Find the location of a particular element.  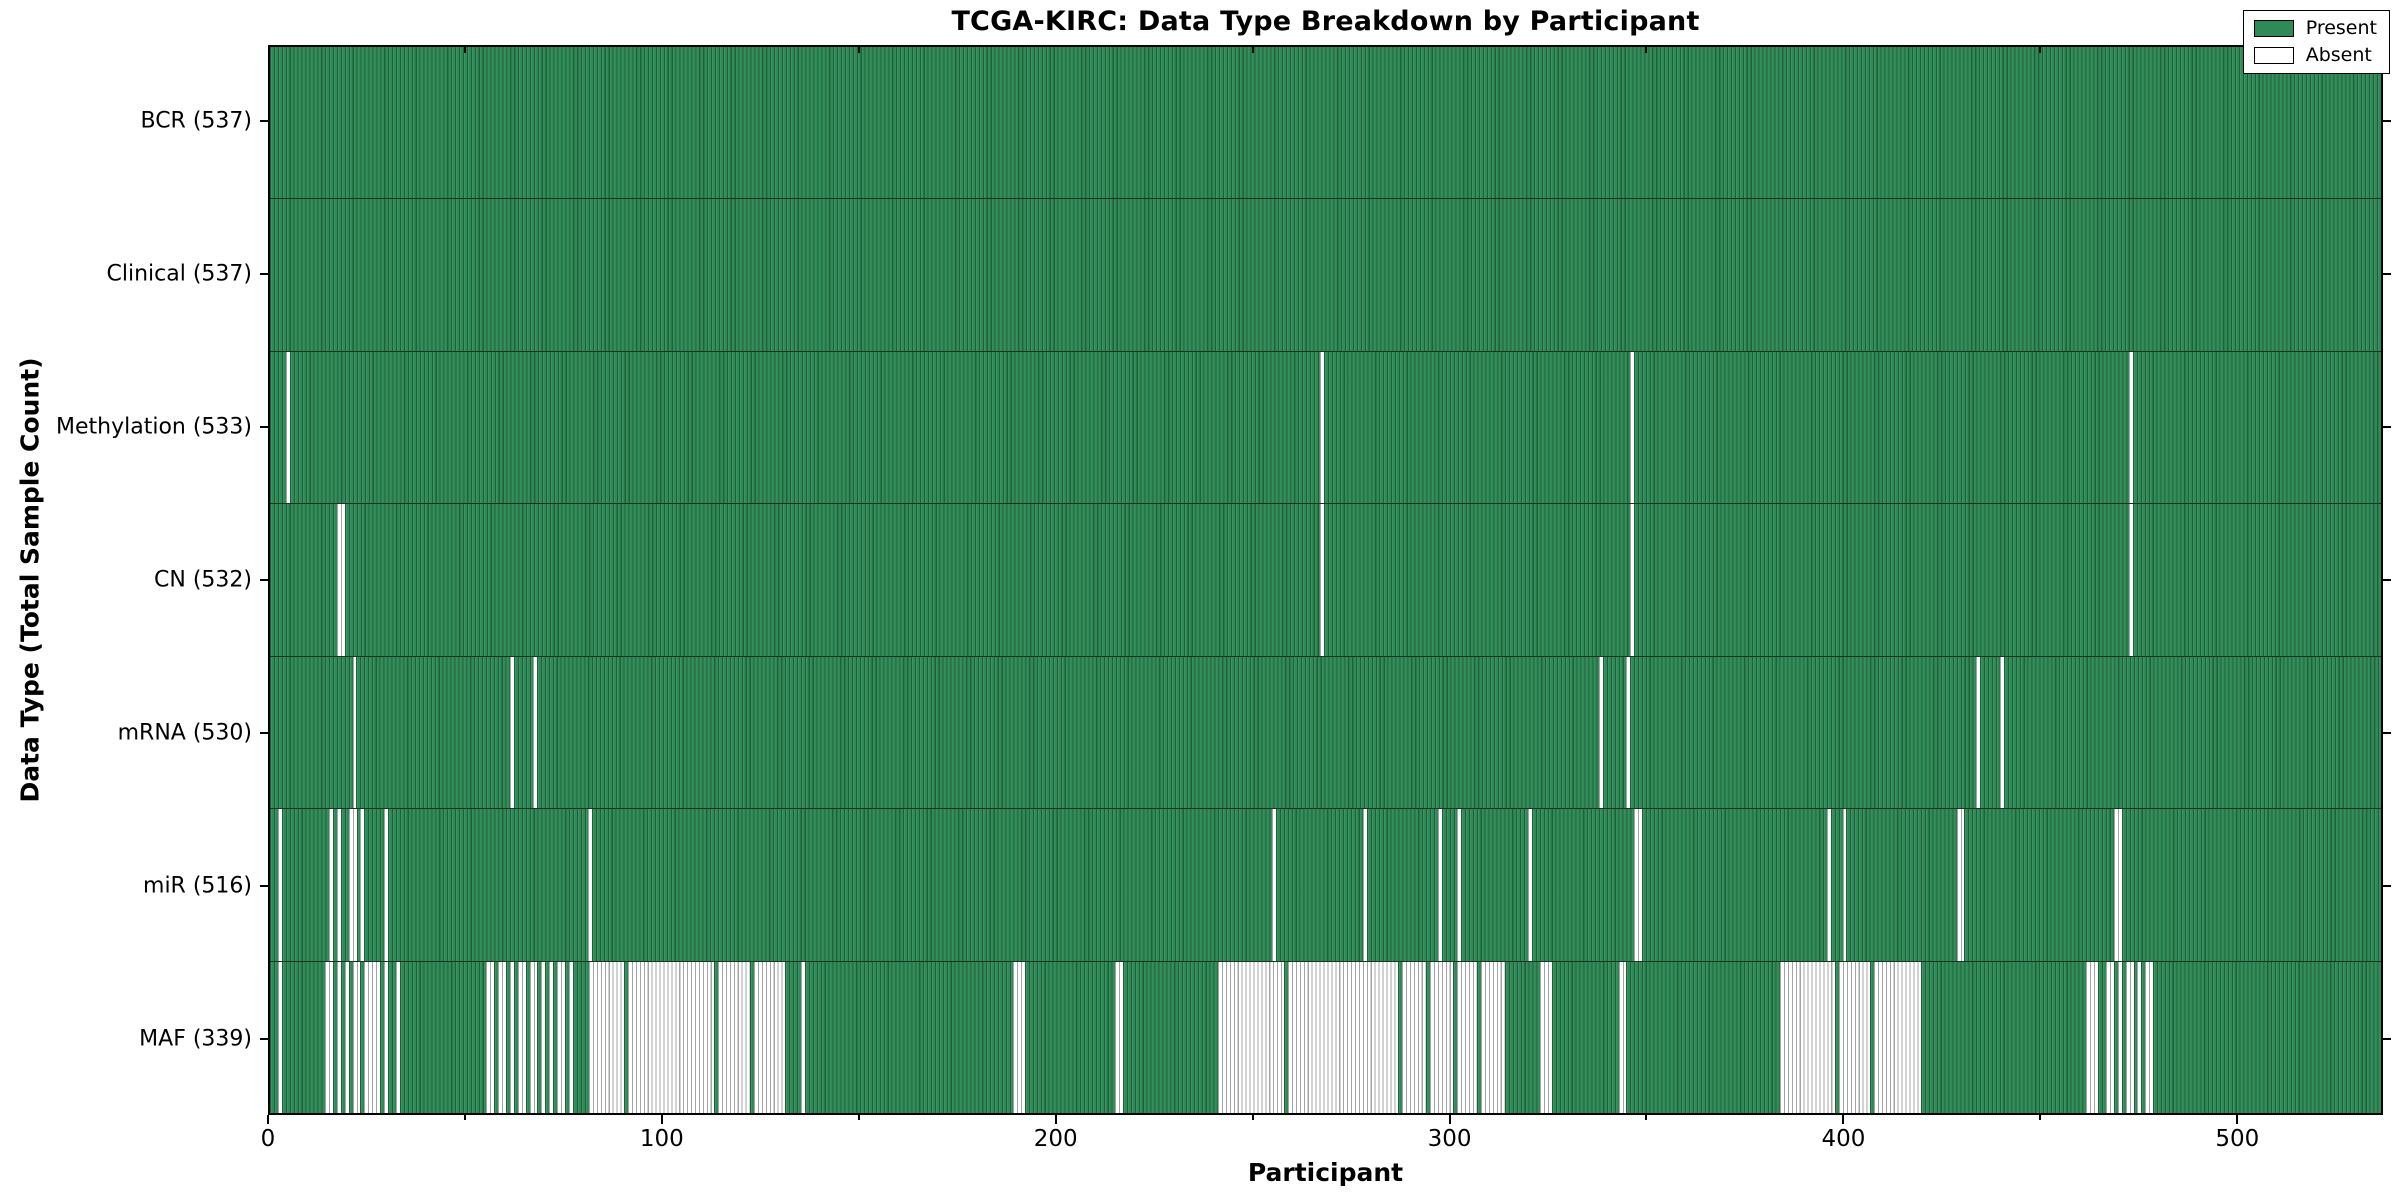

x-tick-label: 500 is located at coordinates (2237, 1139).